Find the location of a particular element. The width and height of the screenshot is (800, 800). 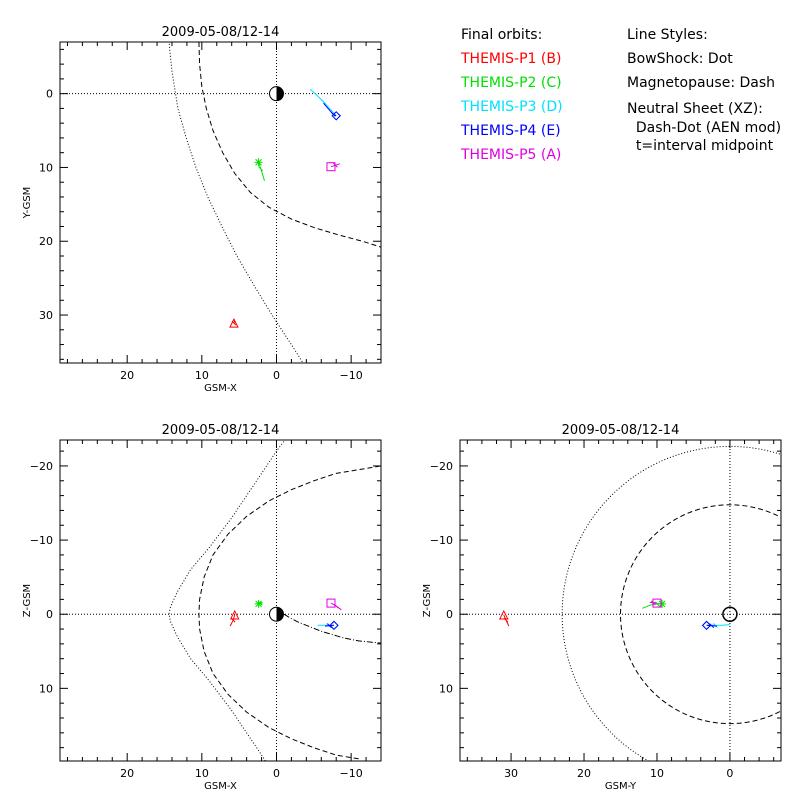

style-neutral-sheet: Neutral Sheet (XZ): is located at coordinates (695, 109).